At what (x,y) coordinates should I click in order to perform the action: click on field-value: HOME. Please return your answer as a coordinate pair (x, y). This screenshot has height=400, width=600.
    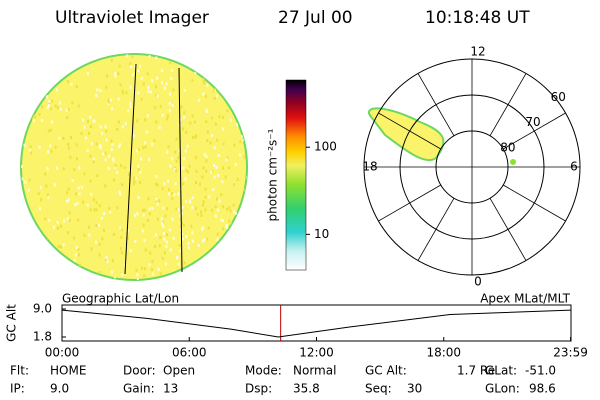
    Looking at the image, I should click on (68, 371).